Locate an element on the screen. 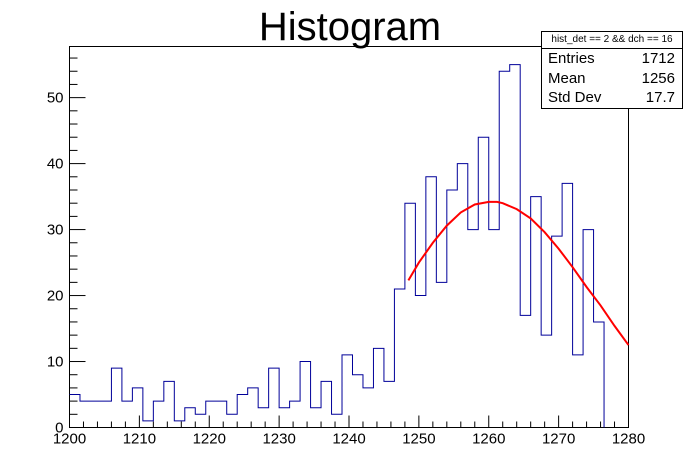  x-tick-label: 1270 is located at coordinates (558, 439).